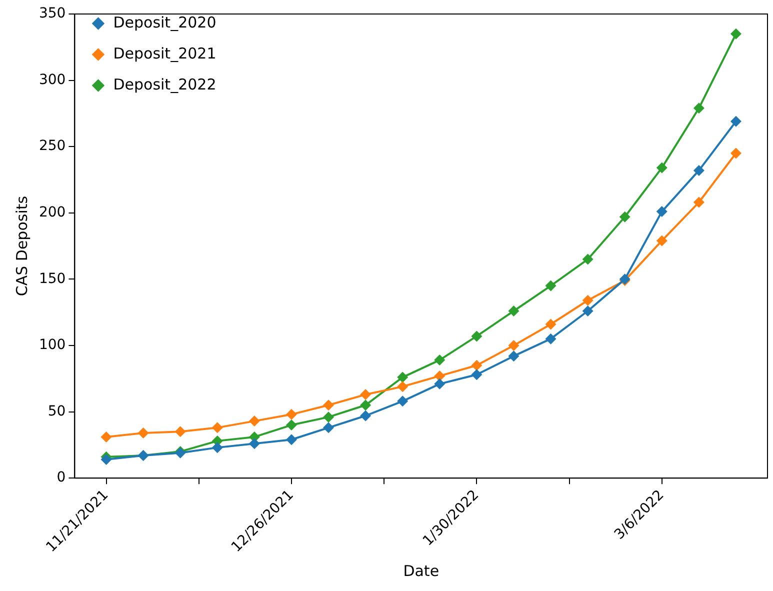 This screenshot has height=591, width=773. What do you see at coordinates (164, 53) in the screenshot?
I see `legend-label: Deposit_2021` at bounding box center [164, 53].